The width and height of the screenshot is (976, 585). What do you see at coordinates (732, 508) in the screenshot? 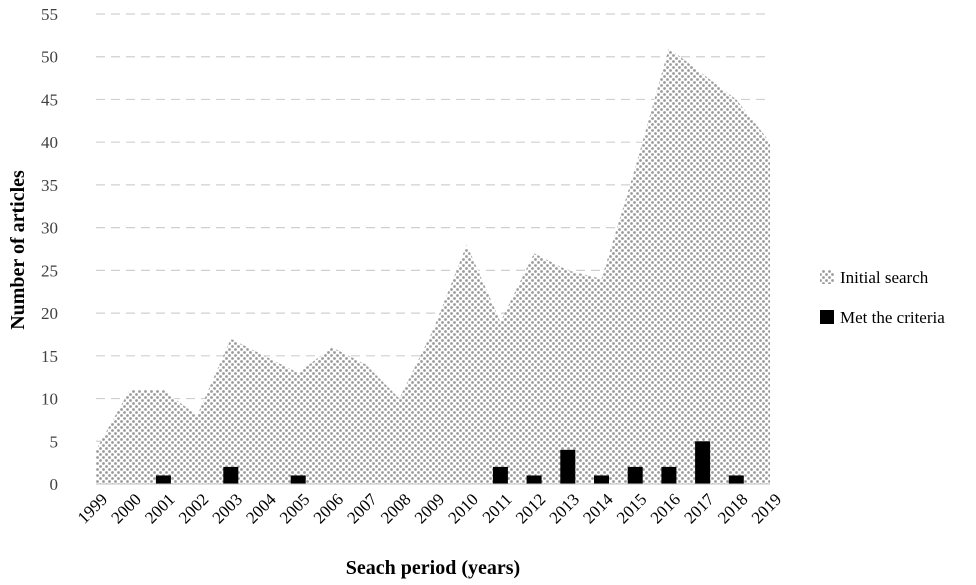
I see `x-tick-label-2018: 2018` at bounding box center [732, 508].